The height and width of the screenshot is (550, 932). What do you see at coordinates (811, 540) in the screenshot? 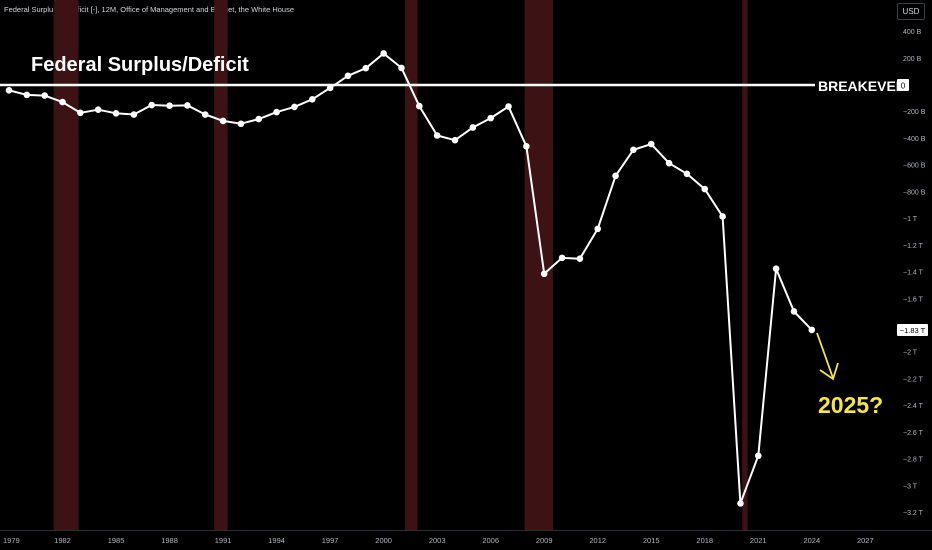
I see `x-tick-label: 2024` at bounding box center [811, 540].